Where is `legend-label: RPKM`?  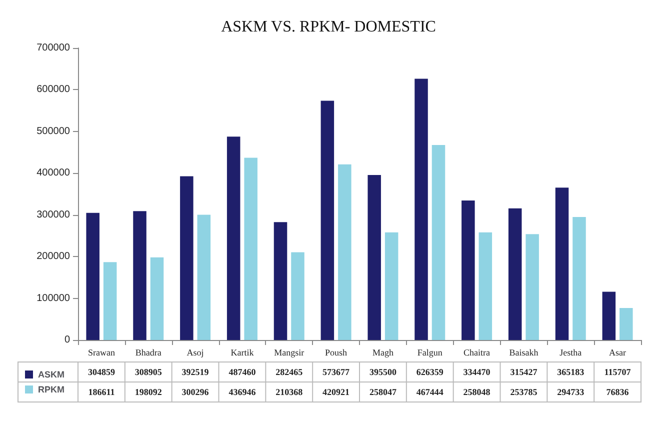
legend-label: RPKM is located at coordinates (51, 389).